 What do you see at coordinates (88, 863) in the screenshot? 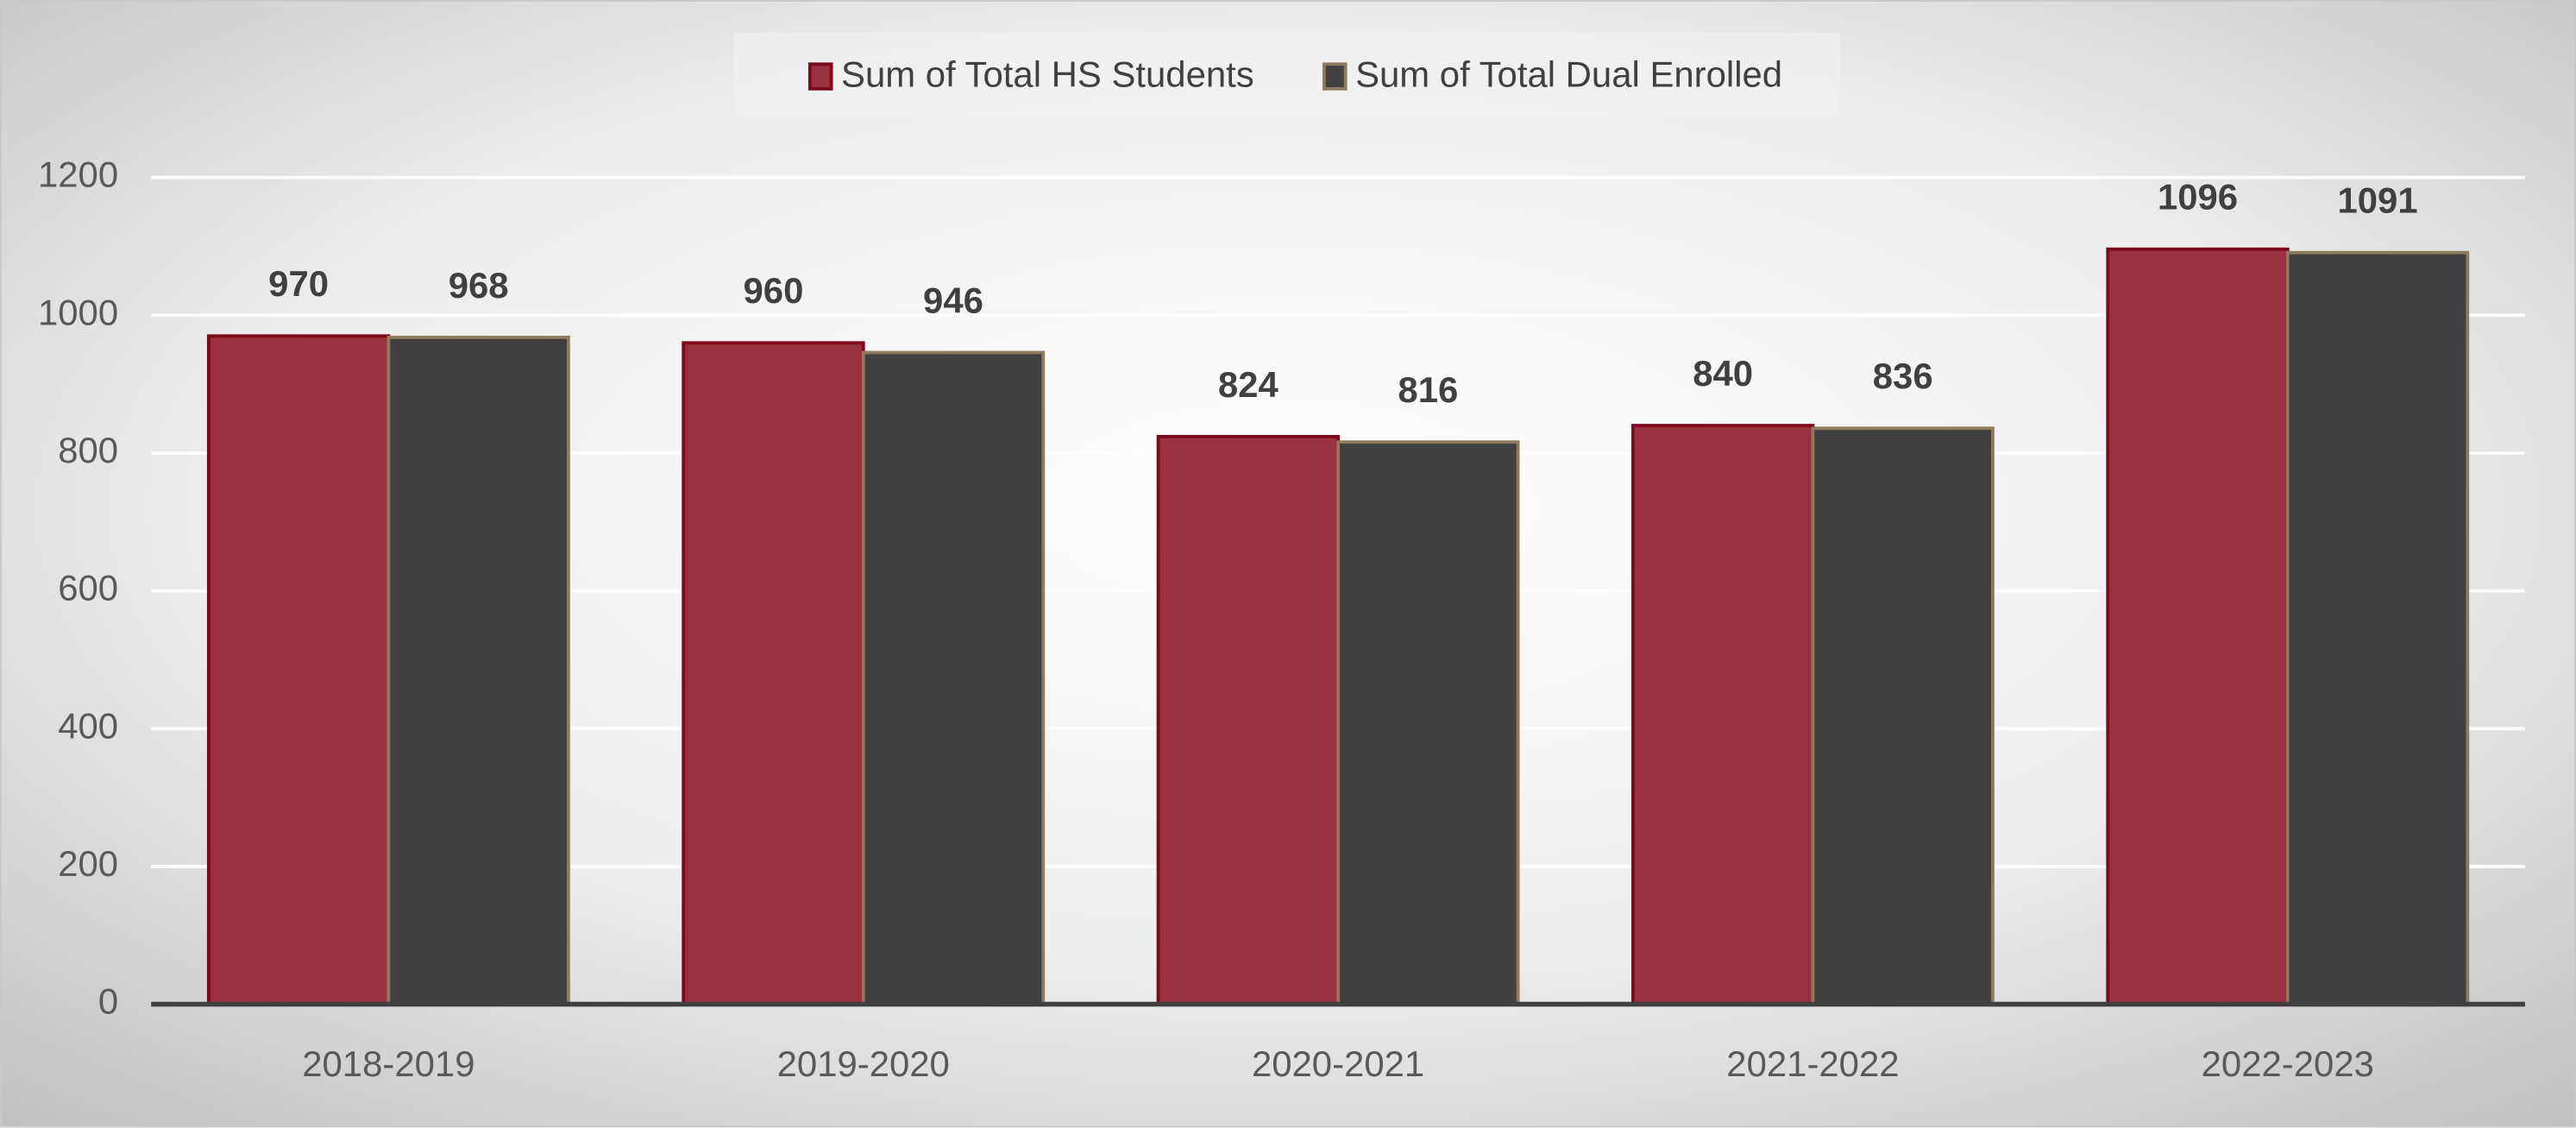
I see `y-tick-label: 200` at bounding box center [88, 863].